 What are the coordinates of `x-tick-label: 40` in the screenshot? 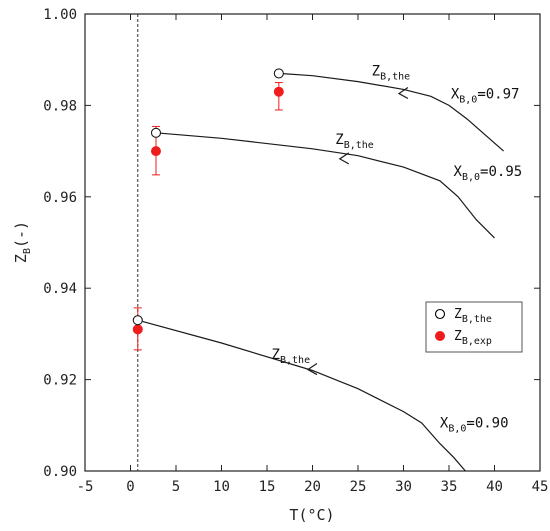 It's located at (494, 487).